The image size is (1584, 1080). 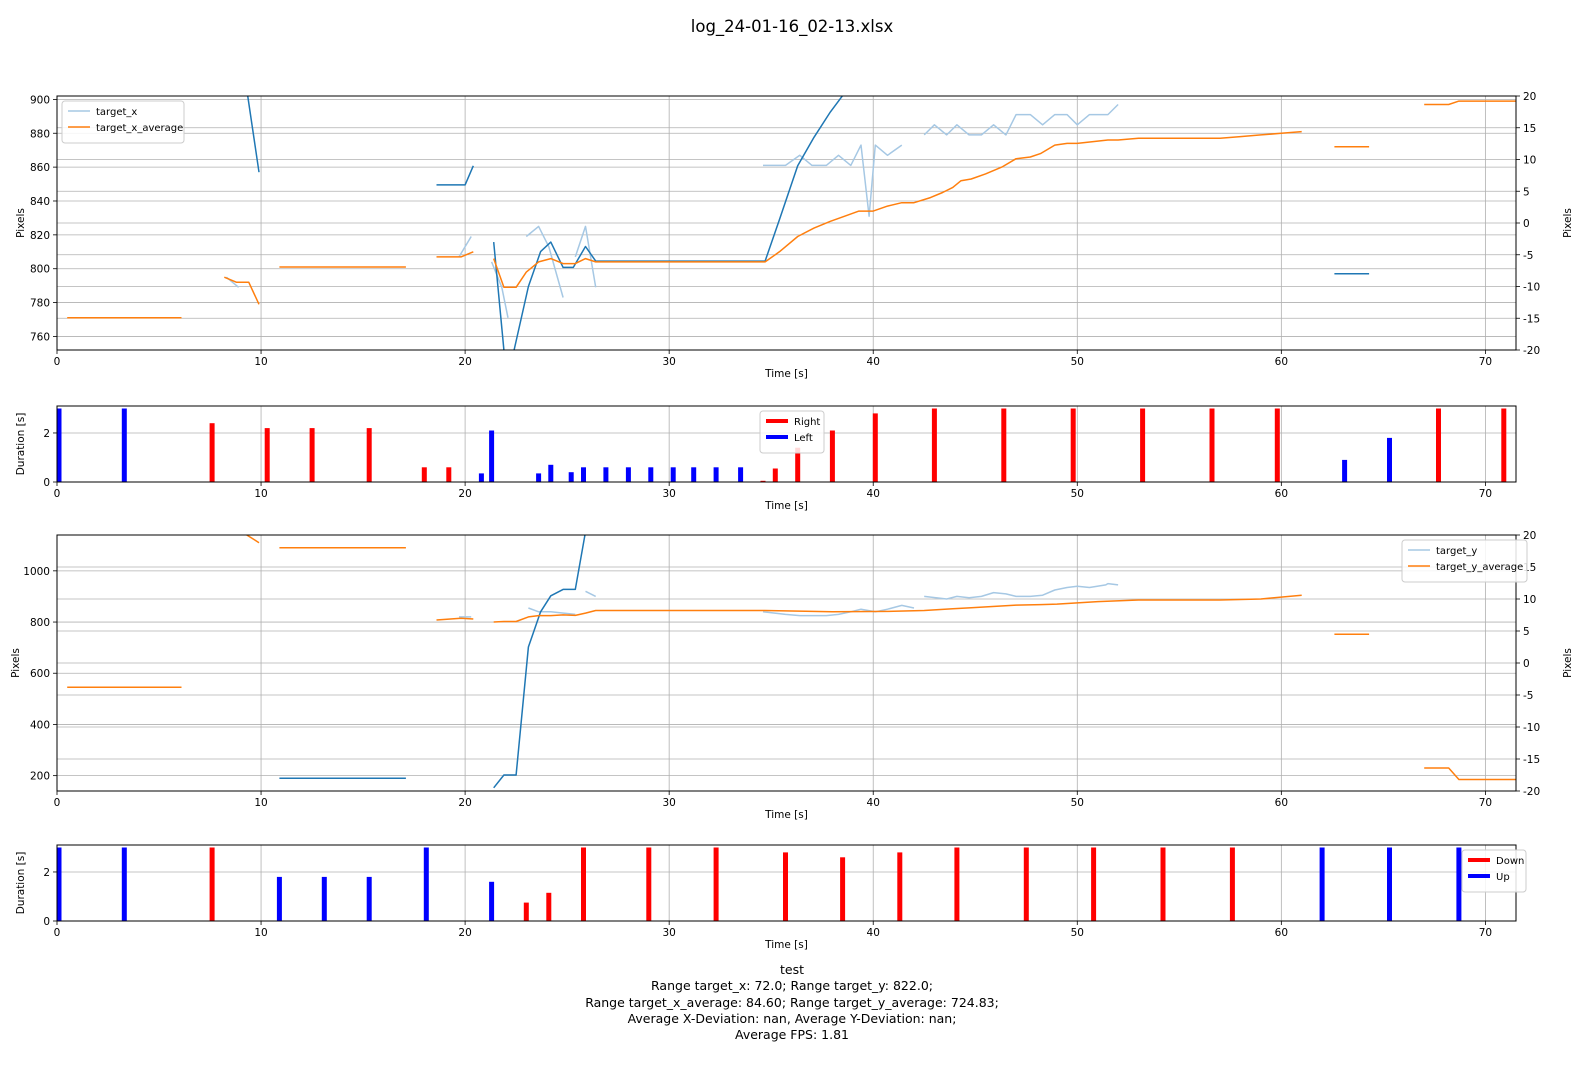 I want to click on y-right-tick-label: 15, so click(x=1529, y=129).